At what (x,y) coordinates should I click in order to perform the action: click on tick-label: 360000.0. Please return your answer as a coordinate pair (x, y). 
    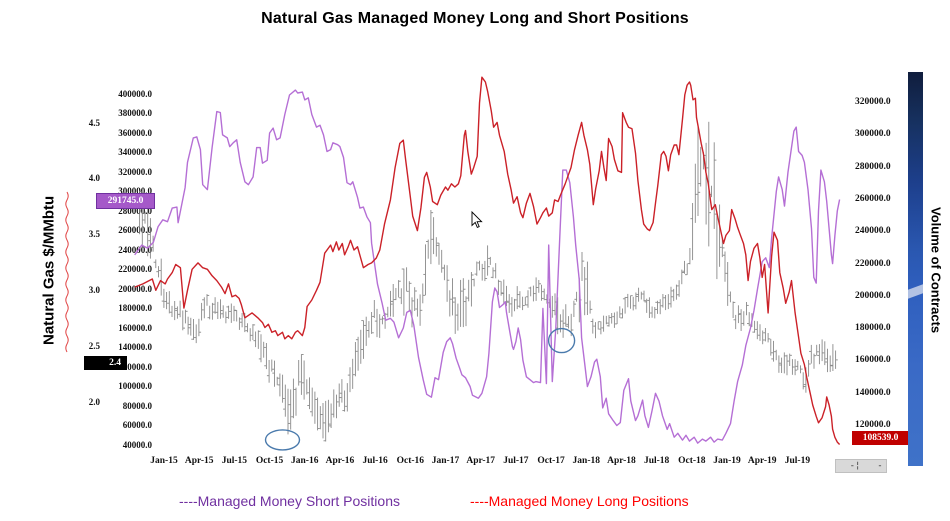
    Looking at the image, I should click on (135, 132).